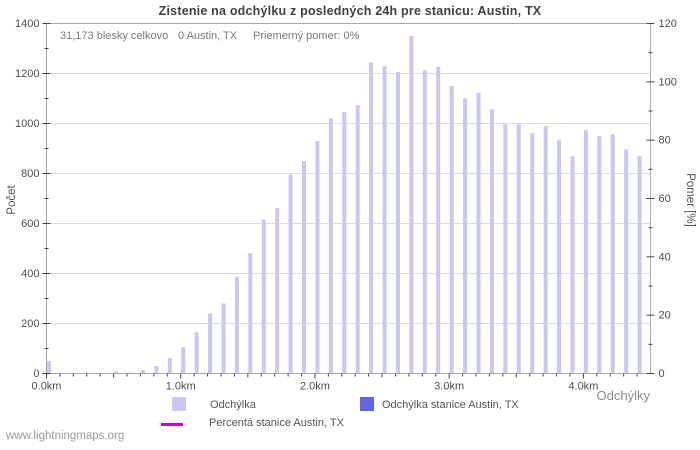 This screenshot has height=450, width=700. I want to click on annotation-total-strikes: 31,173 blesky celkovo, so click(114, 36).